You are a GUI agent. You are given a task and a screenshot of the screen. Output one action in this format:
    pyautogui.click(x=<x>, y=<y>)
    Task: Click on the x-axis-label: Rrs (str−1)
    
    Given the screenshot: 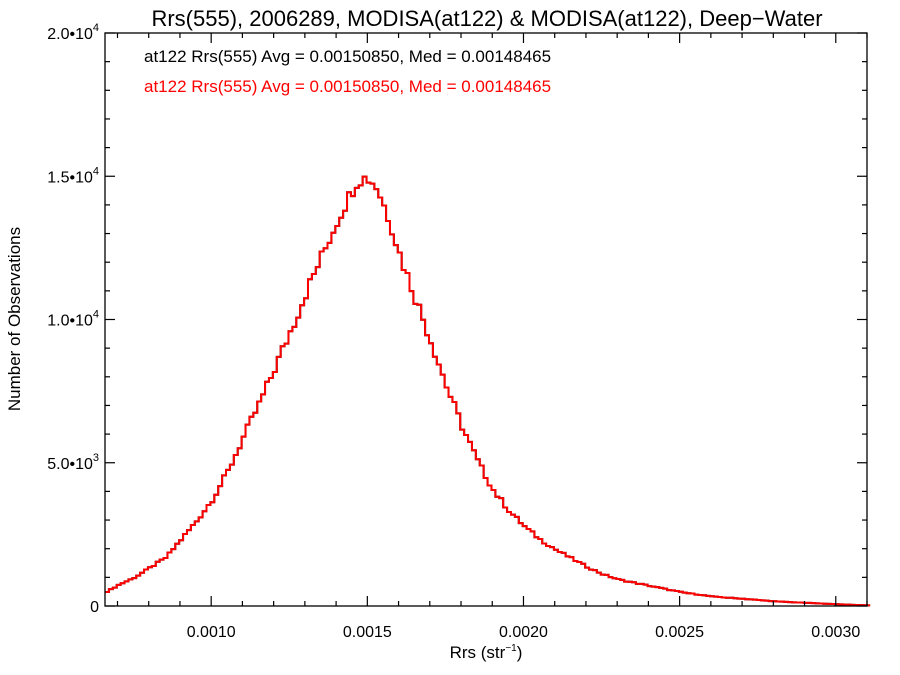 What is the action you would take?
    pyautogui.click(x=486, y=652)
    